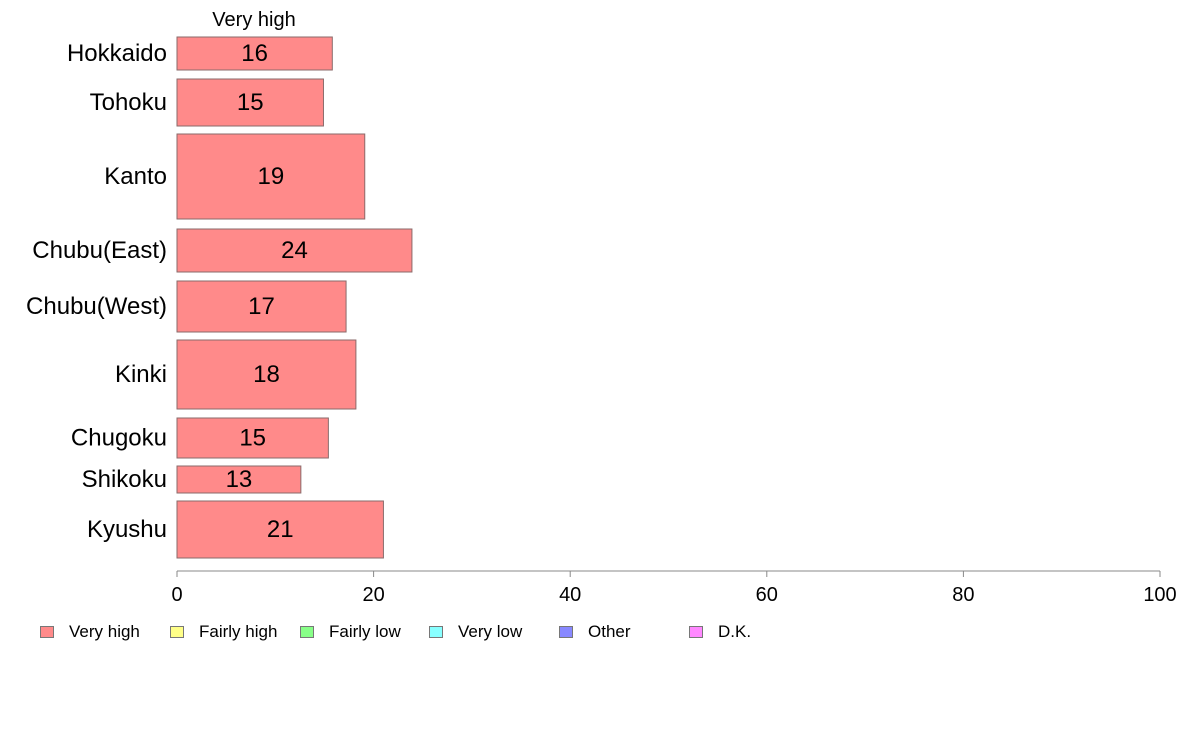 This screenshot has height=736, width=1188. Describe the element at coordinates (373, 595) in the screenshot. I see `x-tick-label: 20` at that location.